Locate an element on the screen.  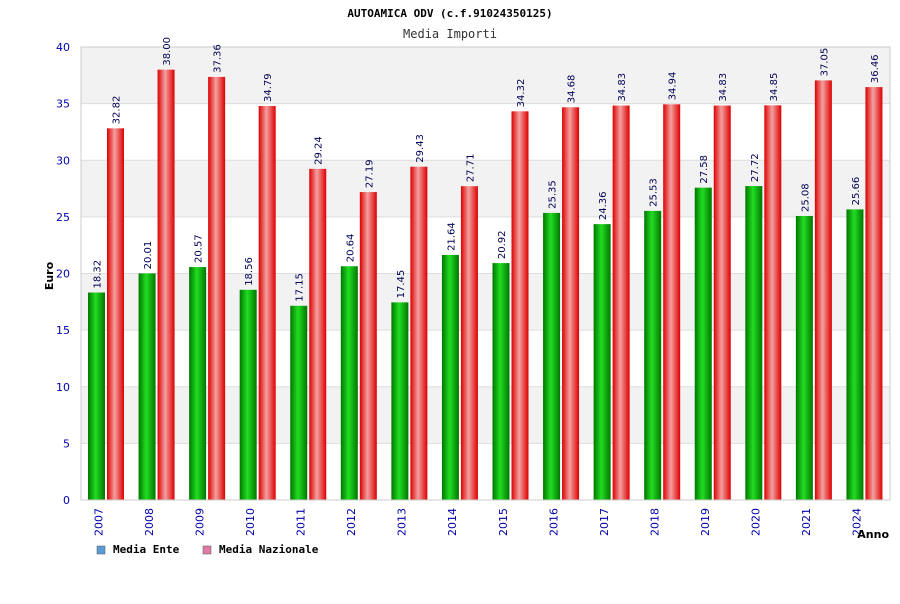
value-label-media-ente-2016: 25.35 is located at coordinates (553, 194).